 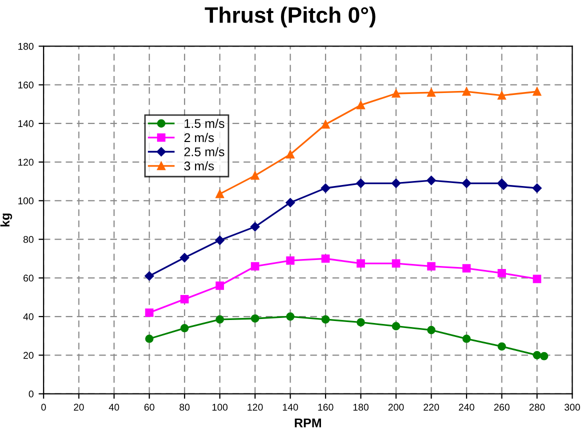 I want to click on x-tick-label: 300, so click(x=572, y=407).